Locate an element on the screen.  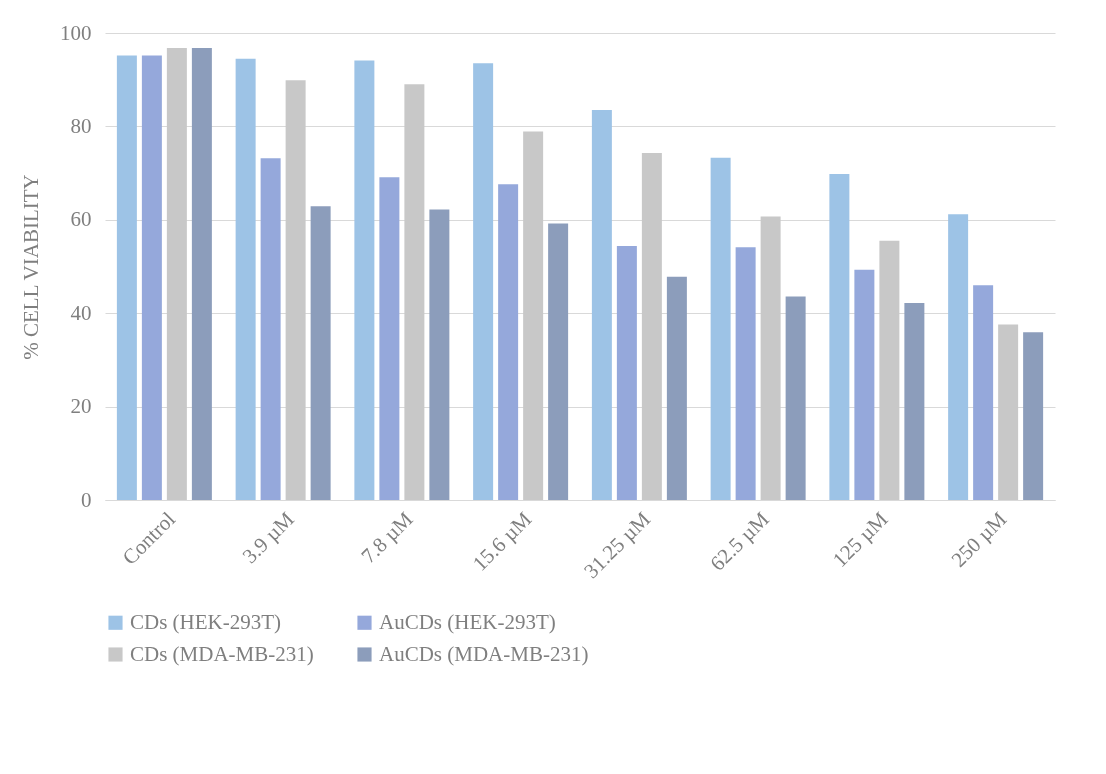
x-tick-label: 7.8 µM is located at coordinates (387, 537).